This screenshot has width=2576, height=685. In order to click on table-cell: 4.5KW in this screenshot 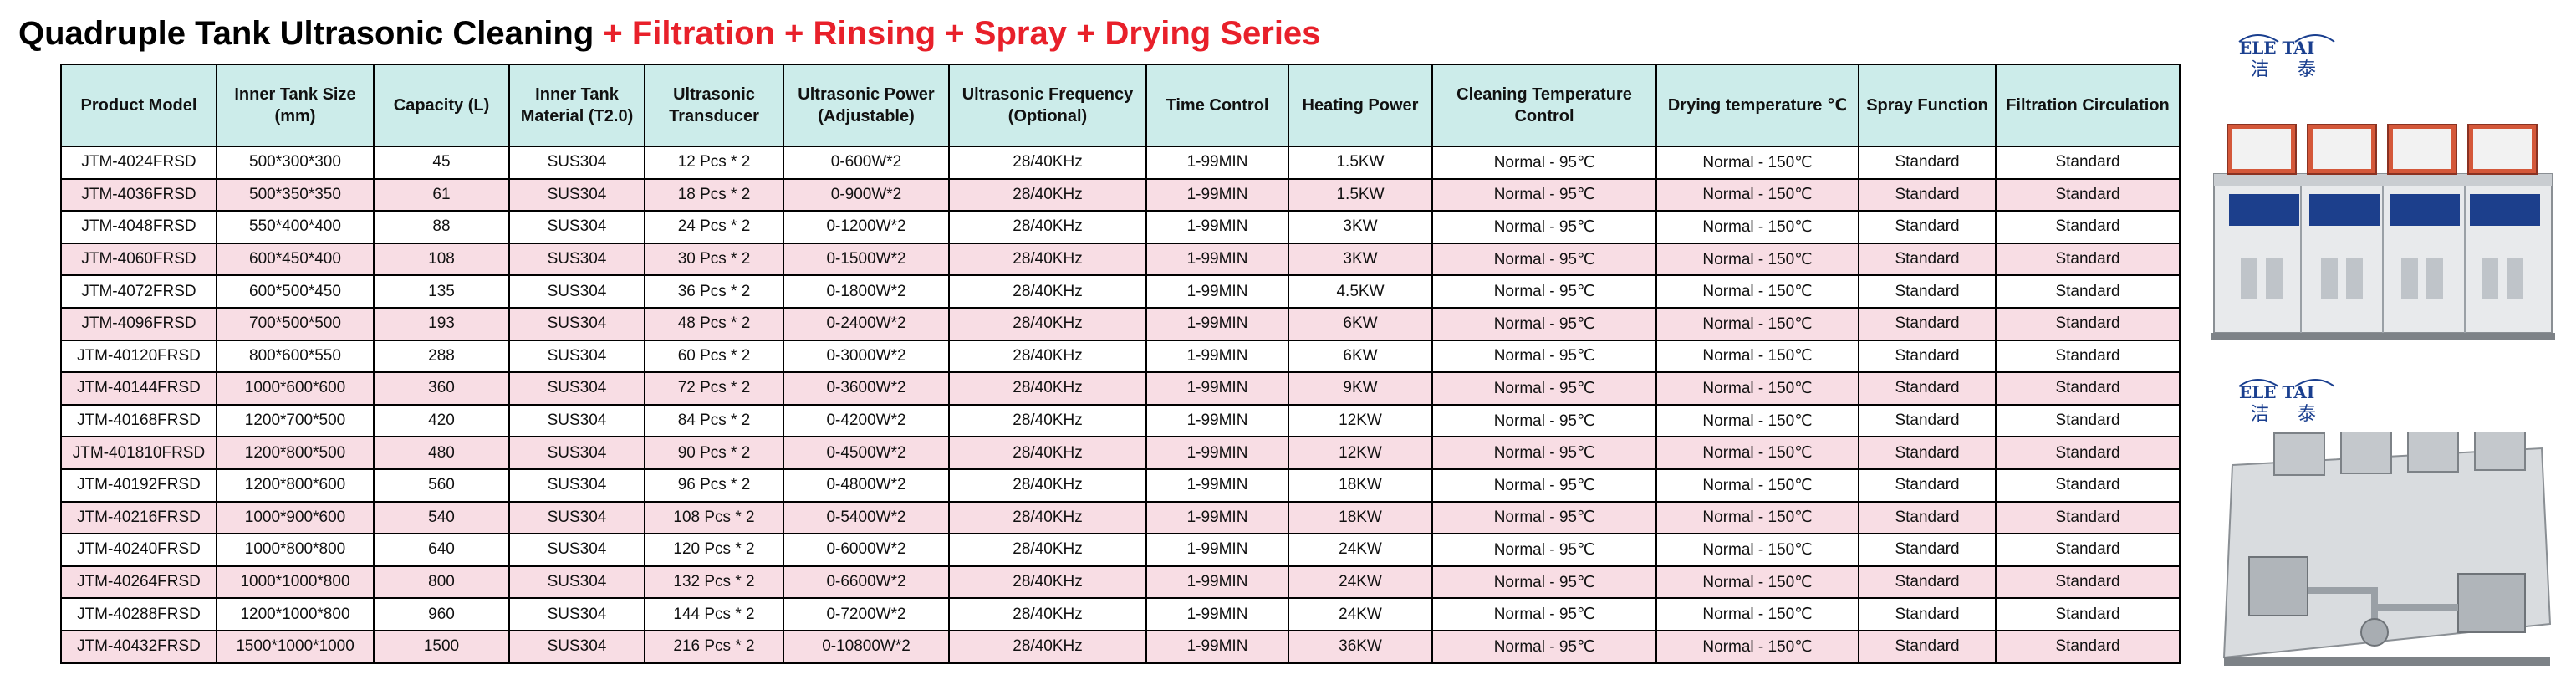, I will do `click(1361, 291)`.